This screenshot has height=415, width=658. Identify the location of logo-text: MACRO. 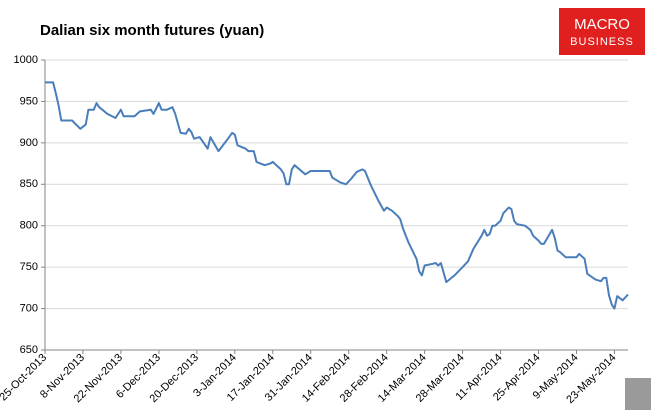
(602, 24).